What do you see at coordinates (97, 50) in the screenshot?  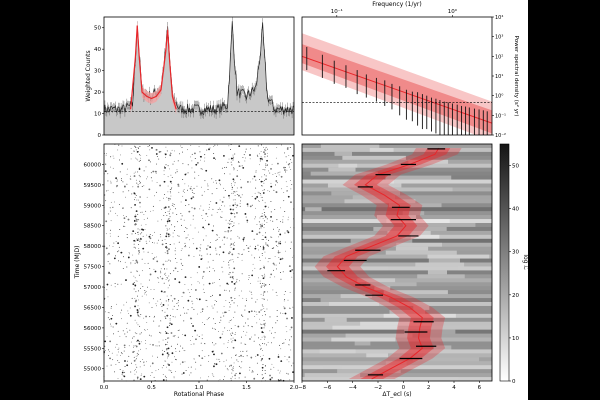 I see `profile-ytick-label: 40` at bounding box center [97, 50].